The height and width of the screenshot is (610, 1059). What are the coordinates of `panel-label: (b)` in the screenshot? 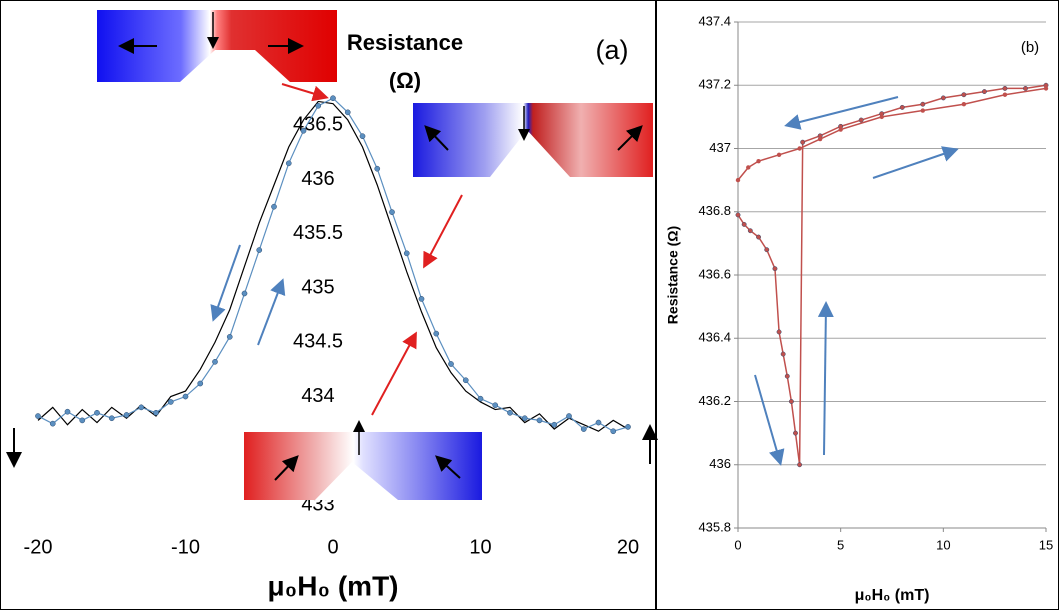 It's located at (1030, 47).